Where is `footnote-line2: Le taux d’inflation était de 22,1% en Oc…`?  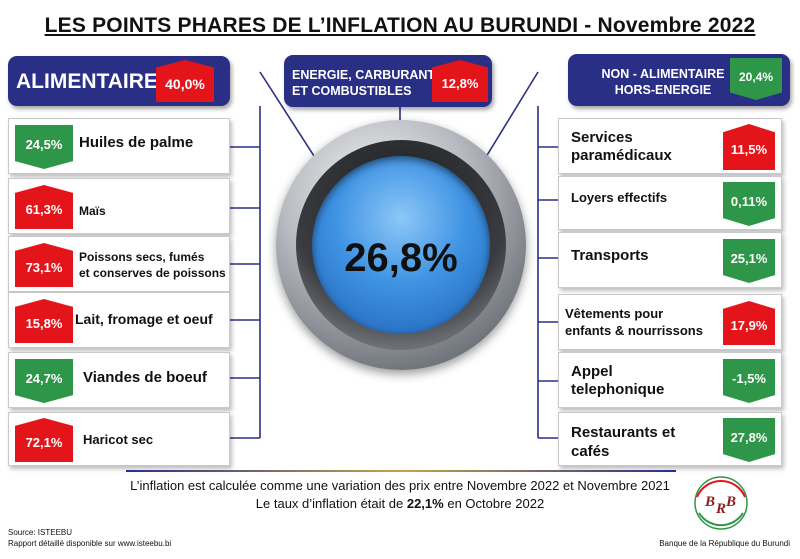 footnote-line2: Le taux d’inflation était de 22,1% en Oc… is located at coordinates (400, 503).